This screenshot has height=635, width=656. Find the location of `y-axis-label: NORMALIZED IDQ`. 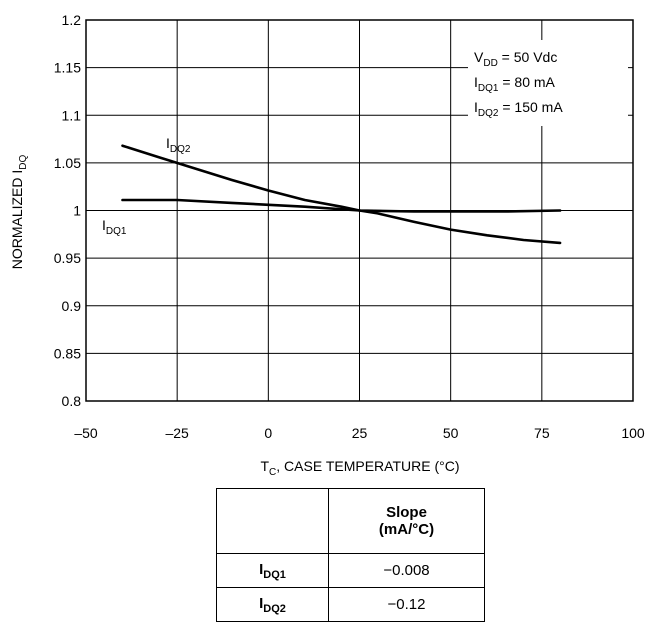

y-axis-label: NORMALIZED IDQ is located at coordinates (19, 211).